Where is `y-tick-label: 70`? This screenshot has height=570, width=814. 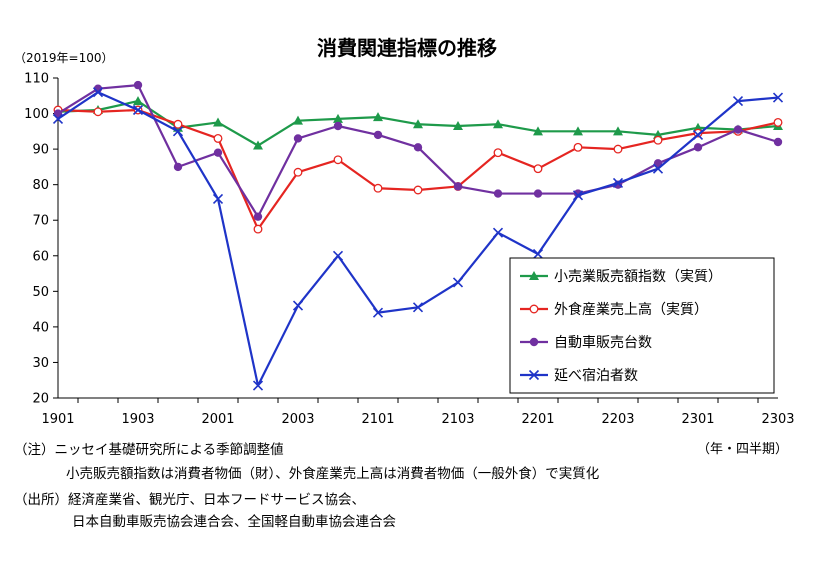
y-tick-label: 70 is located at coordinates (40, 221).